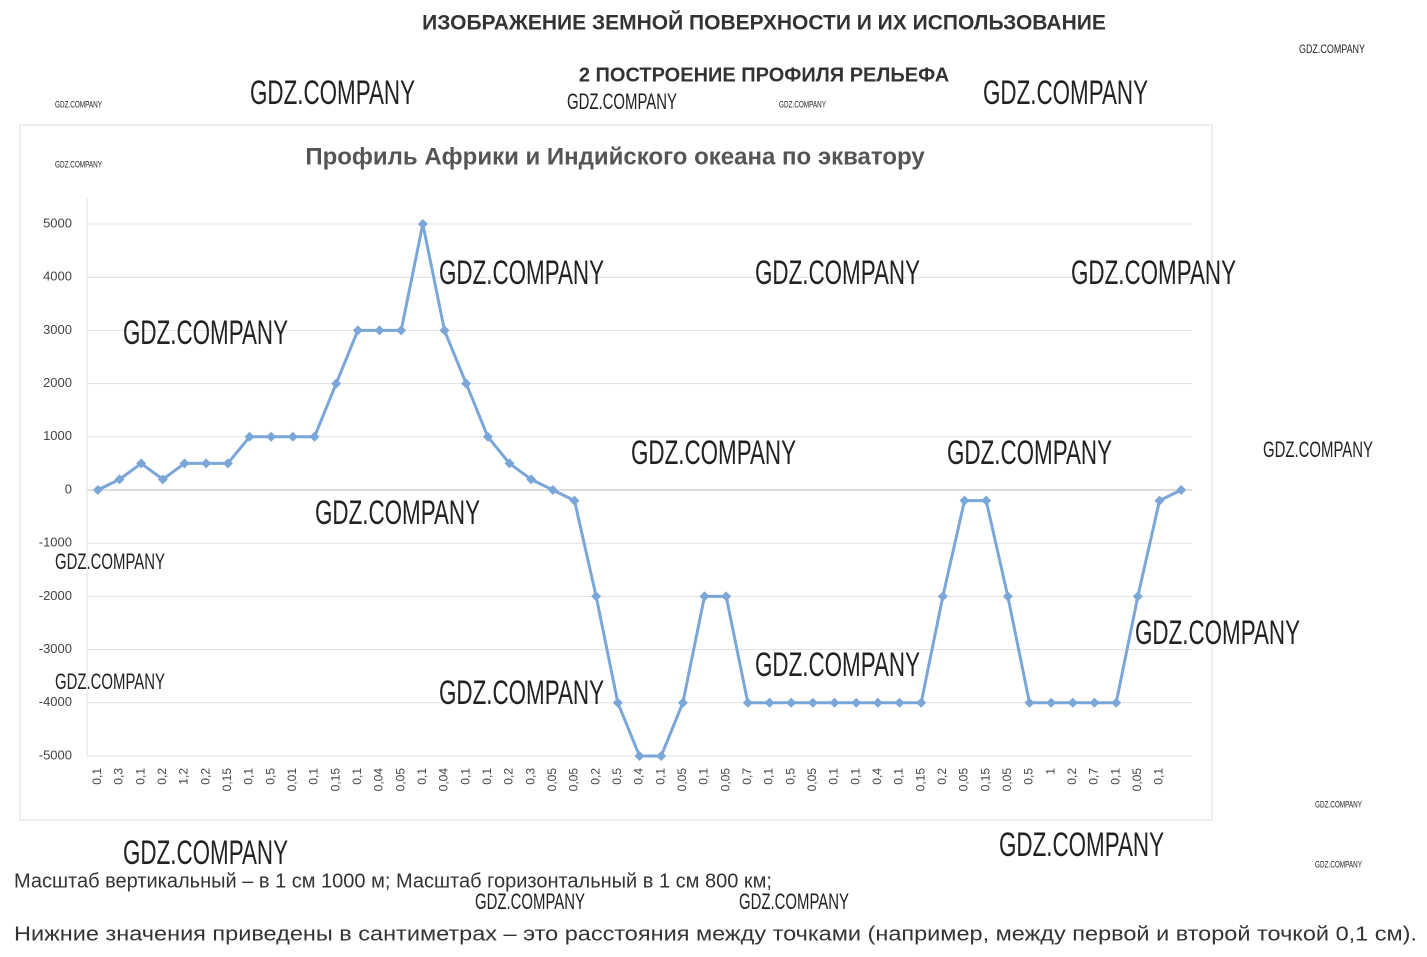  Describe the element at coordinates (1094, 776) in the screenshot. I see `x-tick-label: 0,7` at that location.